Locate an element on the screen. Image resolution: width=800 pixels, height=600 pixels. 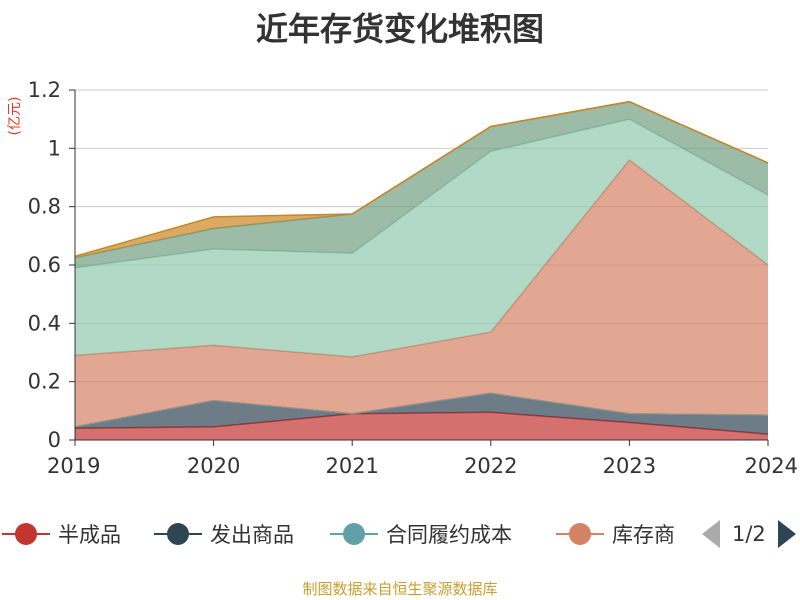
legend-item-inventory-goods: 库存商 is located at coordinates (620, 534).